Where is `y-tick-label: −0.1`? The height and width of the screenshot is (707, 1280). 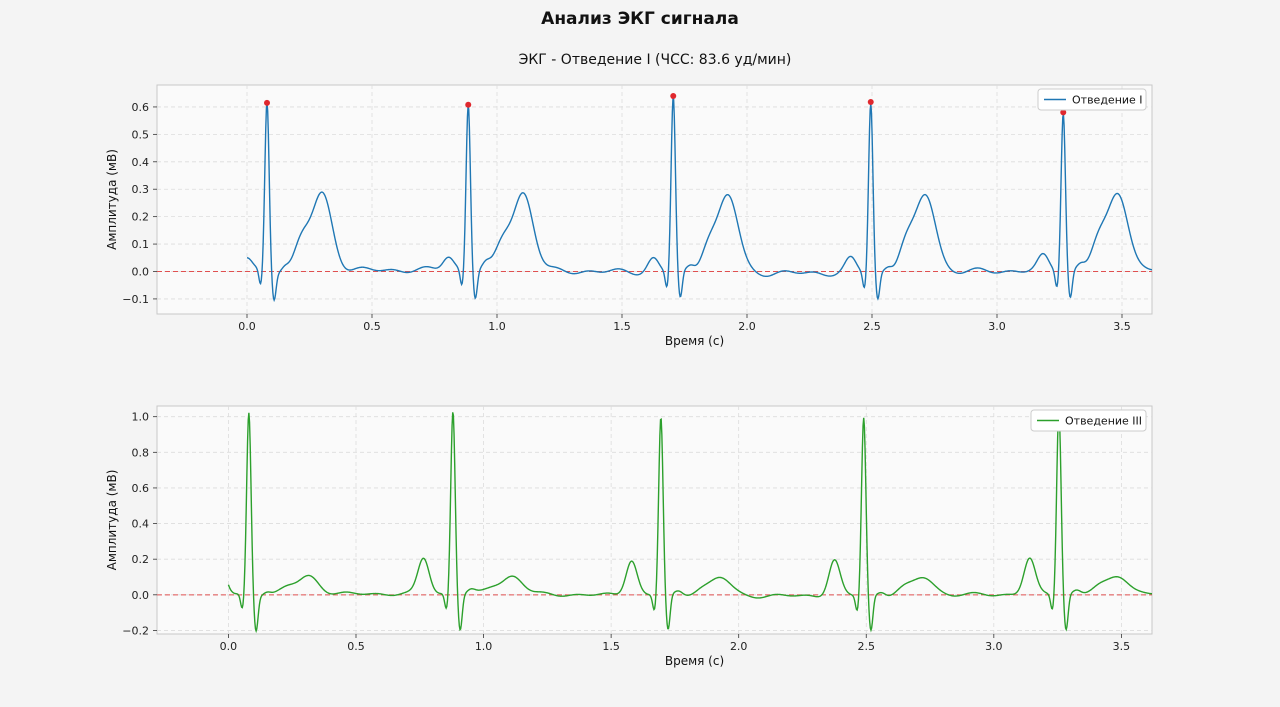
y-tick-label: −0.1 is located at coordinates (135, 299).